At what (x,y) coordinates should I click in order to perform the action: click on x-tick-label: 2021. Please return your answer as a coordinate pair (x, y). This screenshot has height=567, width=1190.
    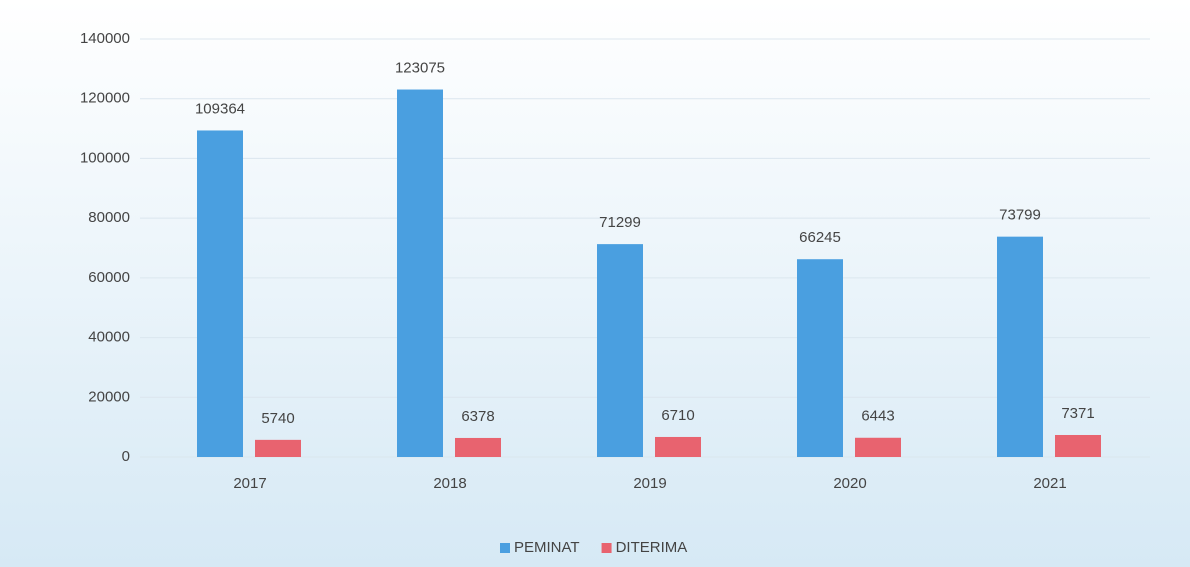
    Looking at the image, I should click on (1049, 483).